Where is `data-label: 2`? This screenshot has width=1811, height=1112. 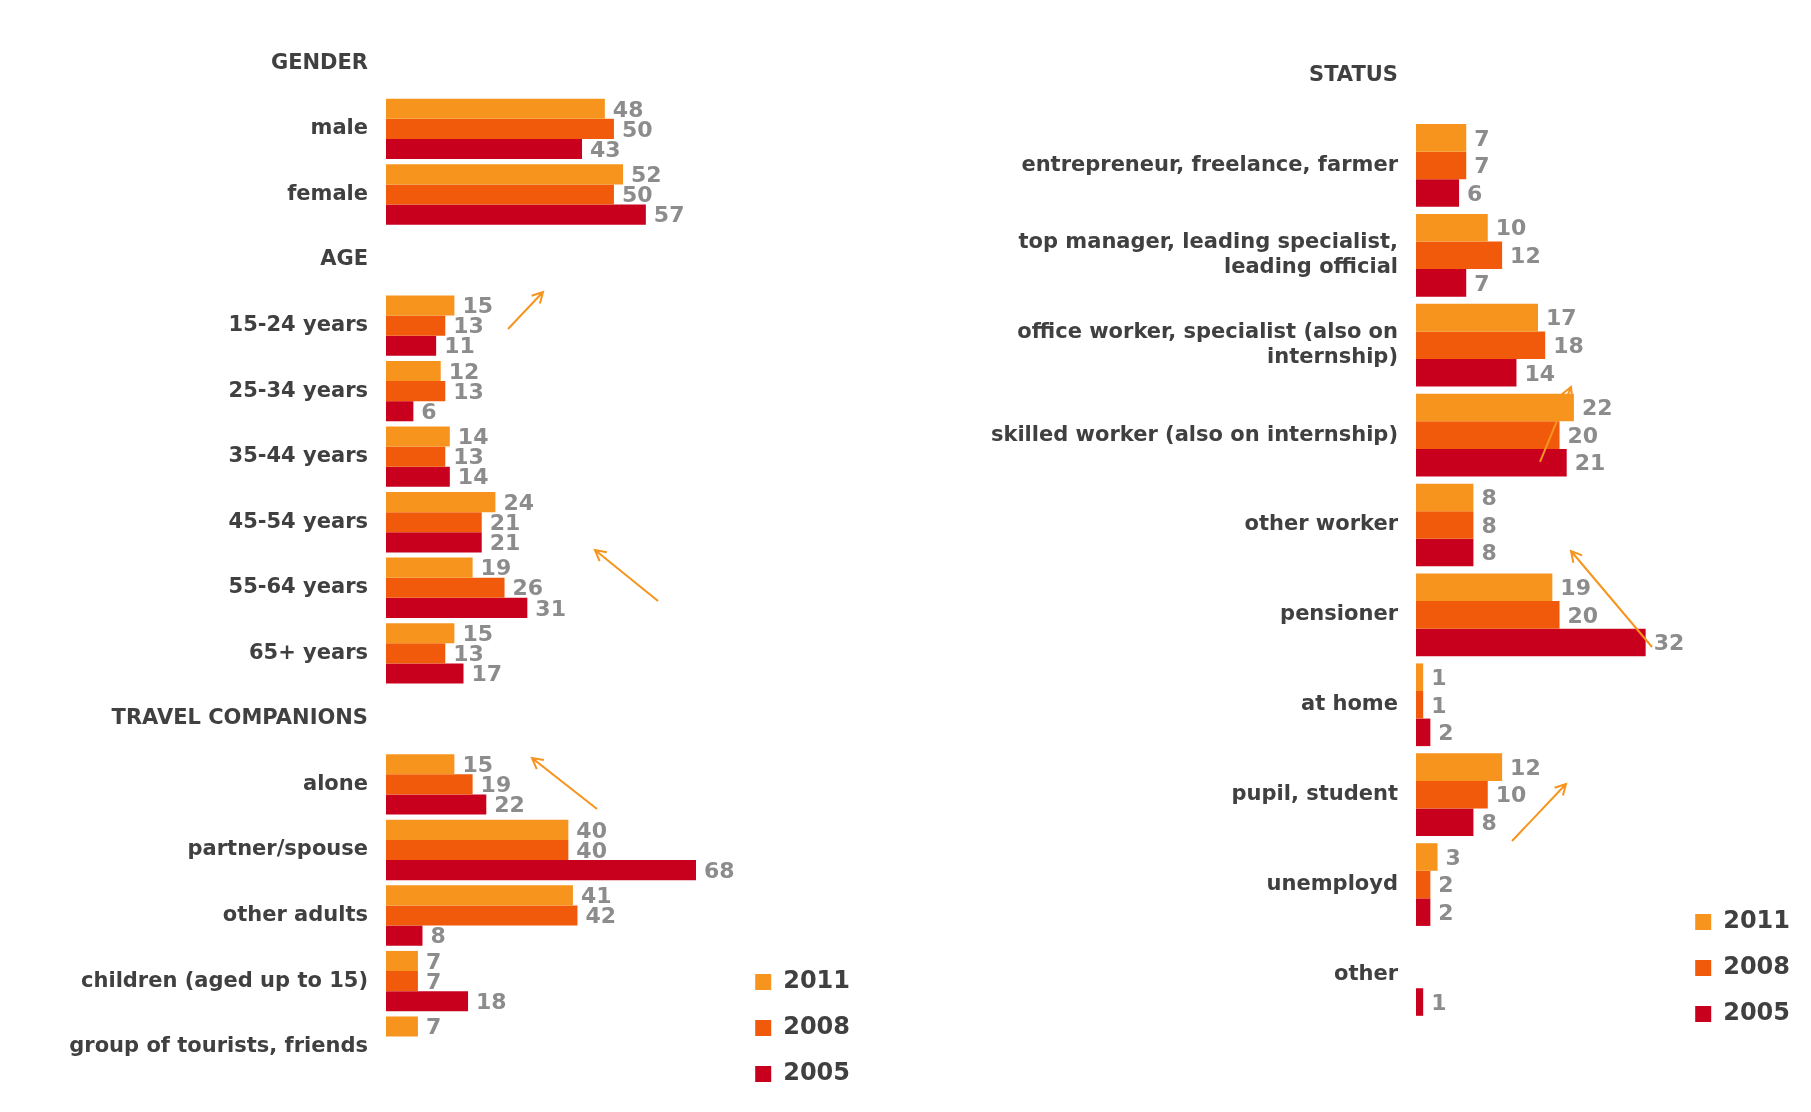 data-label: 2 is located at coordinates (1446, 912).